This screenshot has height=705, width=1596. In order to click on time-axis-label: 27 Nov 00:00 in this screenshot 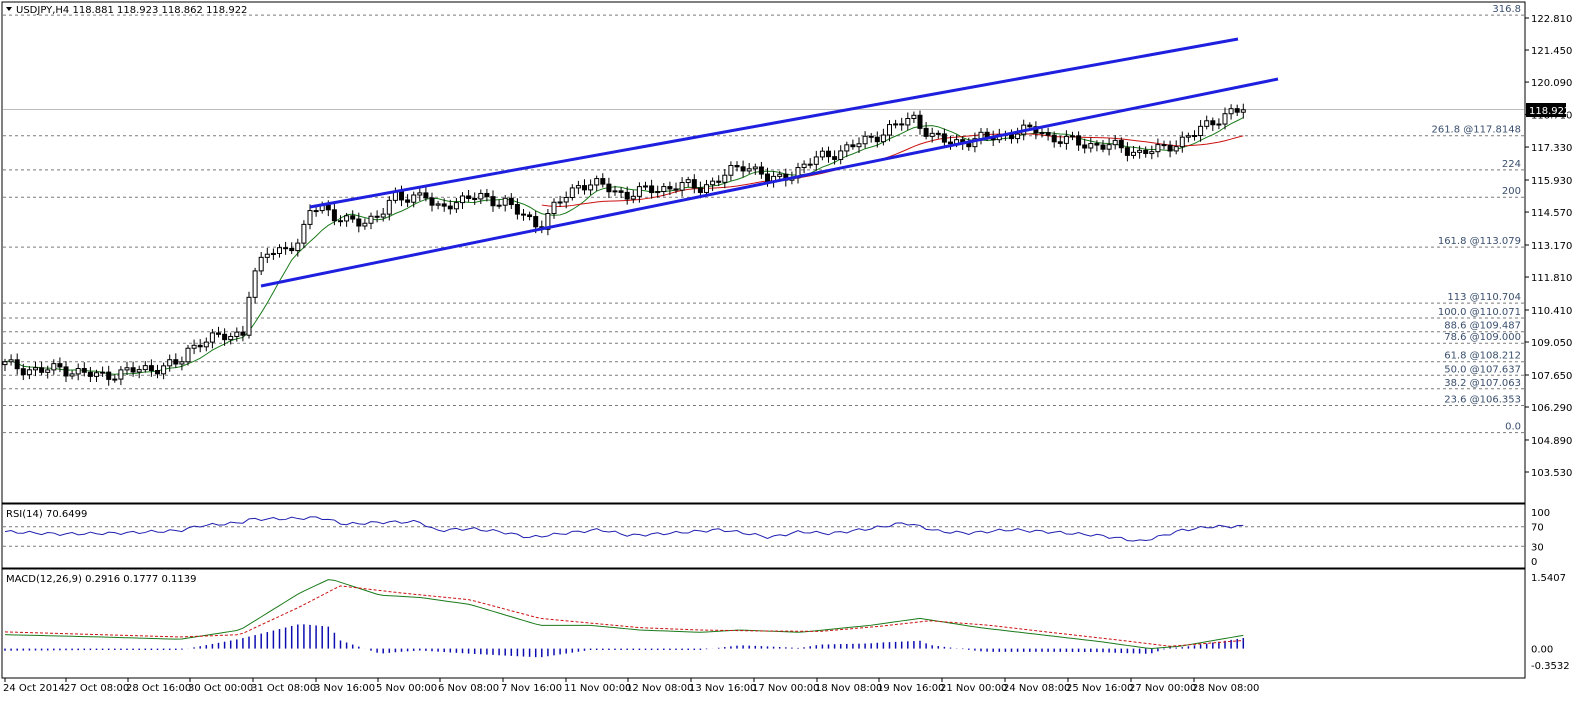, I will do `click(1162, 688)`.